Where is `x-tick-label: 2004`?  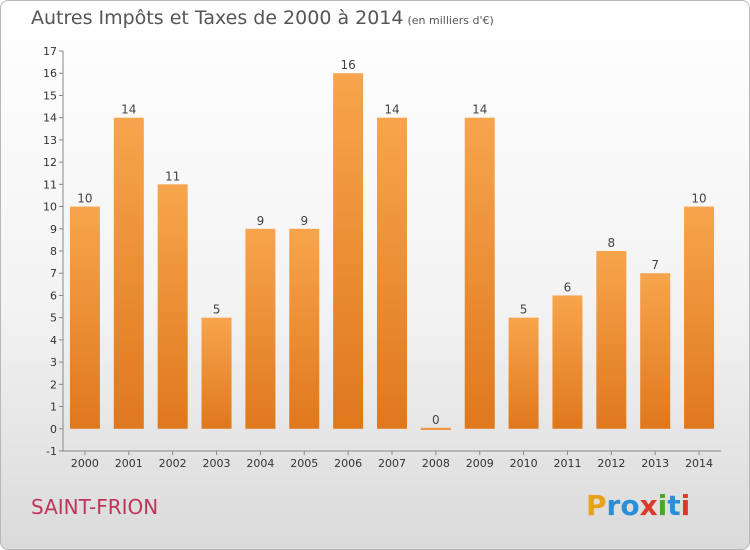 x-tick-label: 2004 is located at coordinates (260, 463).